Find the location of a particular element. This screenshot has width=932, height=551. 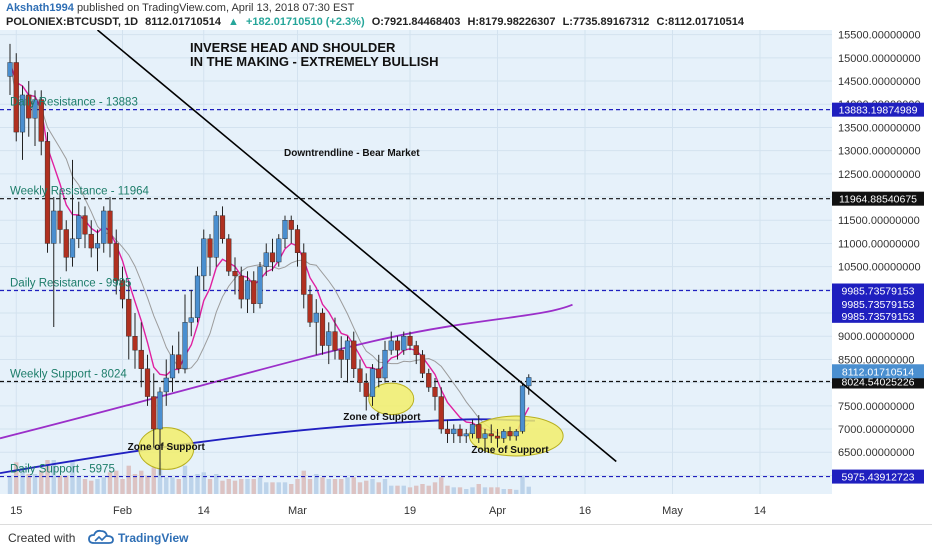

open-value: O:7921.84468403 is located at coordinates (416, 22).